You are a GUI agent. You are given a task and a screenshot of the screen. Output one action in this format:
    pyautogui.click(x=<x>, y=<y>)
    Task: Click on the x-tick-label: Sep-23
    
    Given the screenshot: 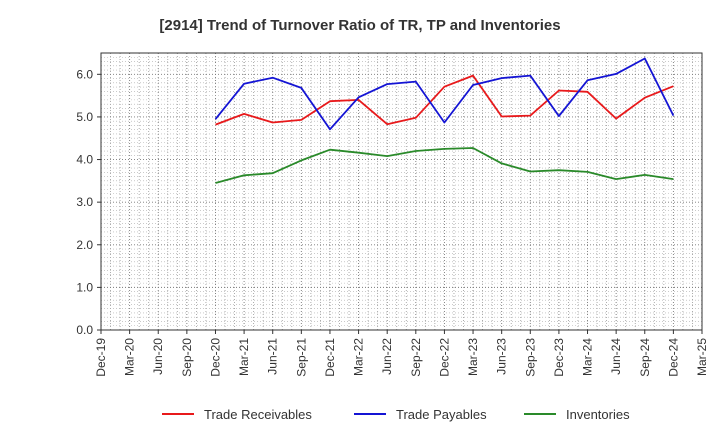 What is the action you would take?
    pyautogui.click(x=530, y=357)
    